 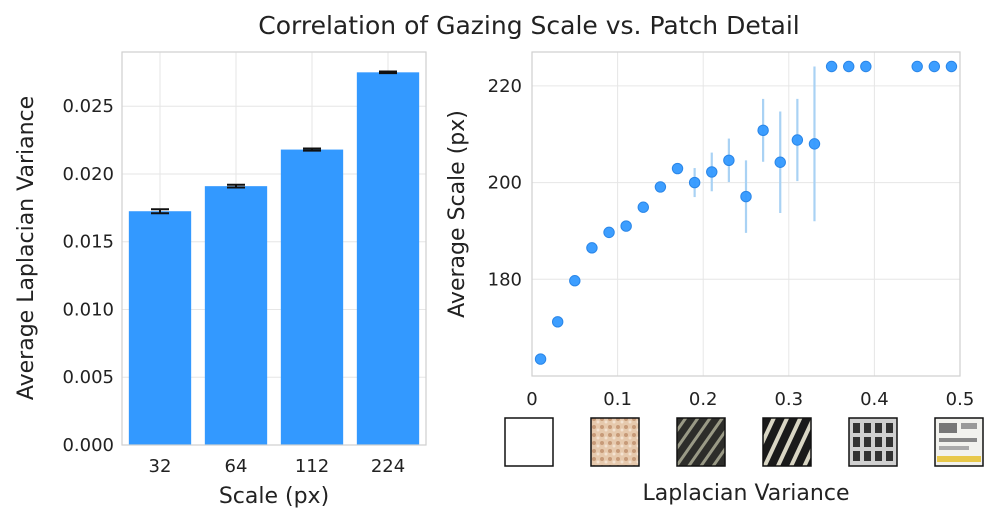 I want to click on bar-chart-y-tick-label: 0.005, so click(x=88, y=377).